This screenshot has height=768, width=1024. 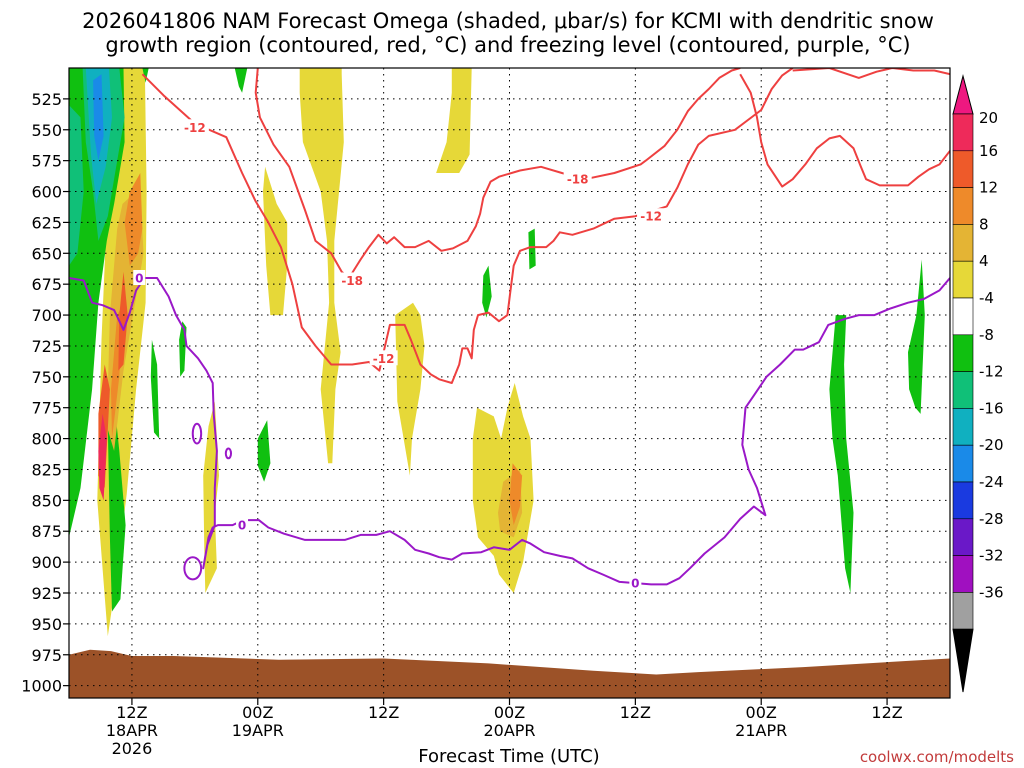 What do you see at coordinates (46, 531) in the screenshot?
I see `y-tick-label-875: 875` at bounding box center [46, 531].